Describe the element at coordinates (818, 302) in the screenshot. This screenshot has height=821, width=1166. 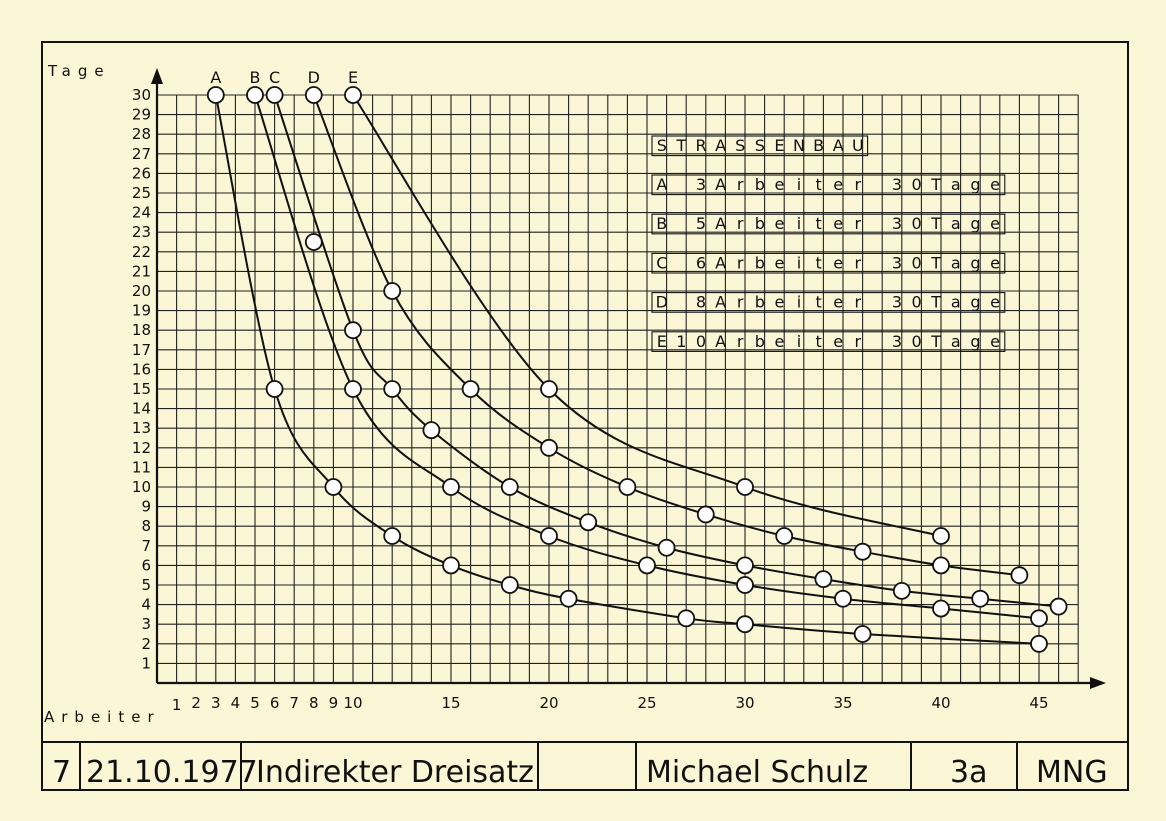
I see `legend-row-D-char: t` at that location.